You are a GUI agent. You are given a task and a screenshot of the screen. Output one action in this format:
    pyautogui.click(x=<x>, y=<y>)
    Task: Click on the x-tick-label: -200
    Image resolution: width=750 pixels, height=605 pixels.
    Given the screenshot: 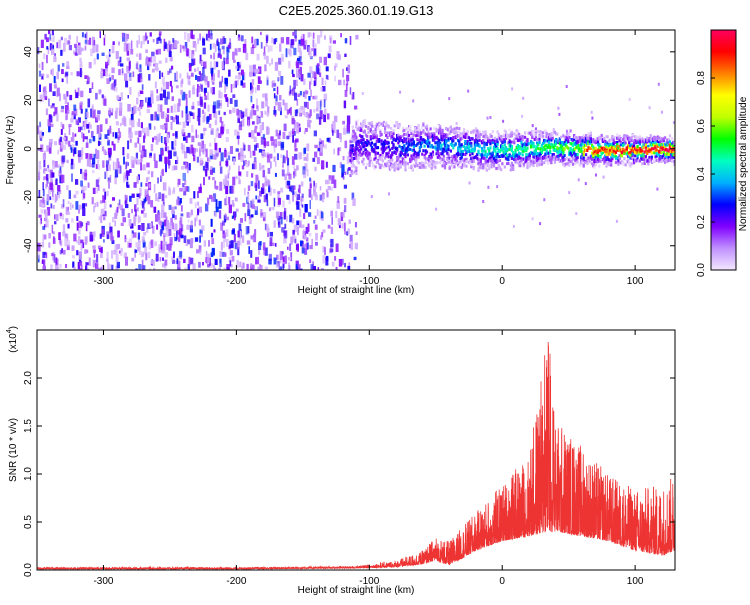 What is the action you would take?
    pyautogui.click(x=236, y=281)
    